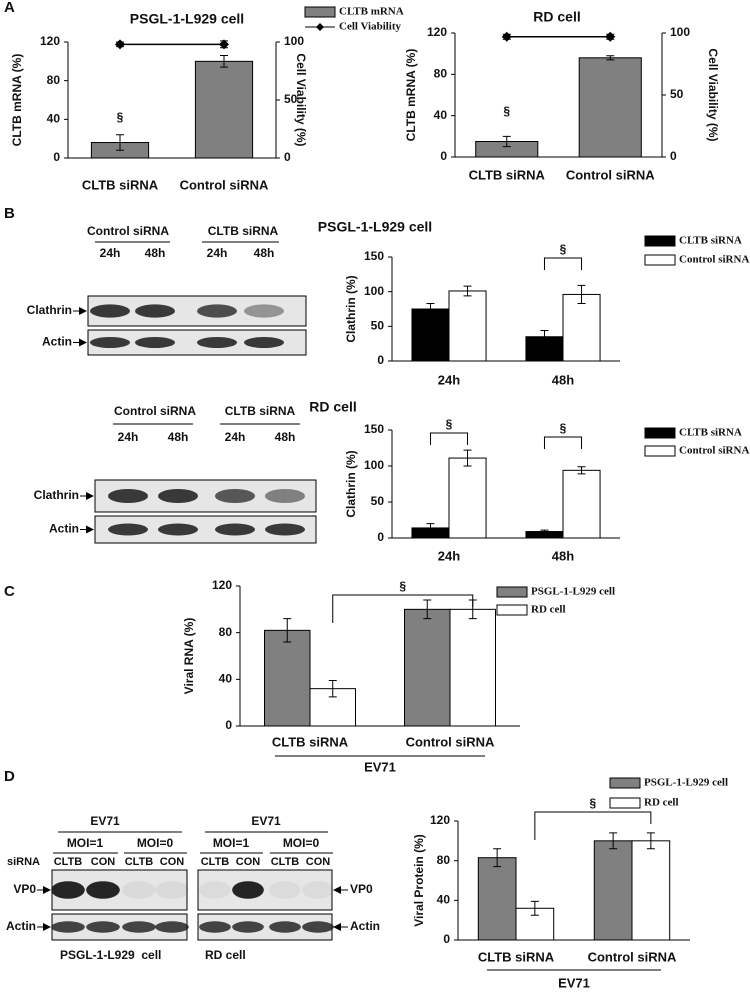 The height and width of the screenshot is (992, 750). I want to click on x-axis-label: EV71, so click(574, 982).